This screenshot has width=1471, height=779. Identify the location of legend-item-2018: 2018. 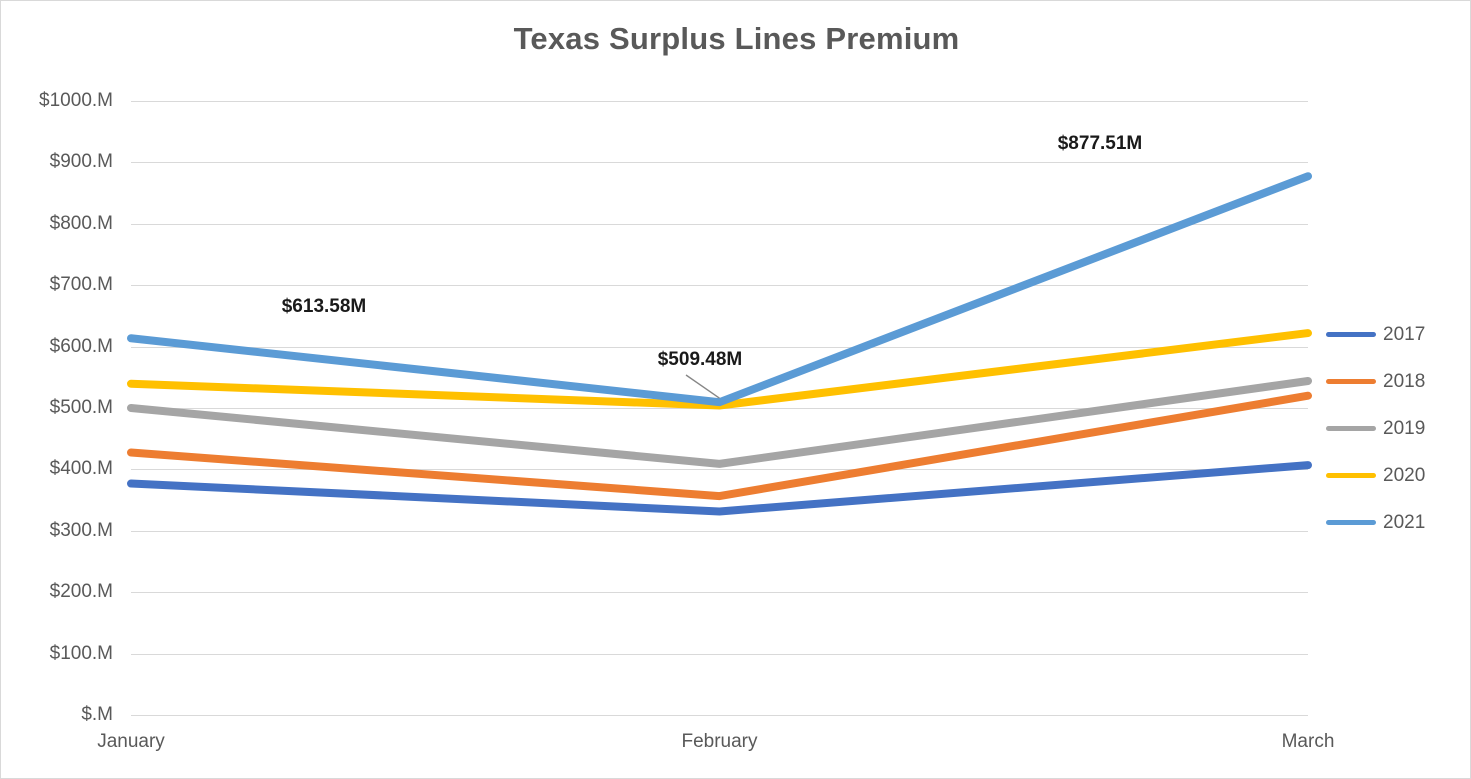
(1393, 381).